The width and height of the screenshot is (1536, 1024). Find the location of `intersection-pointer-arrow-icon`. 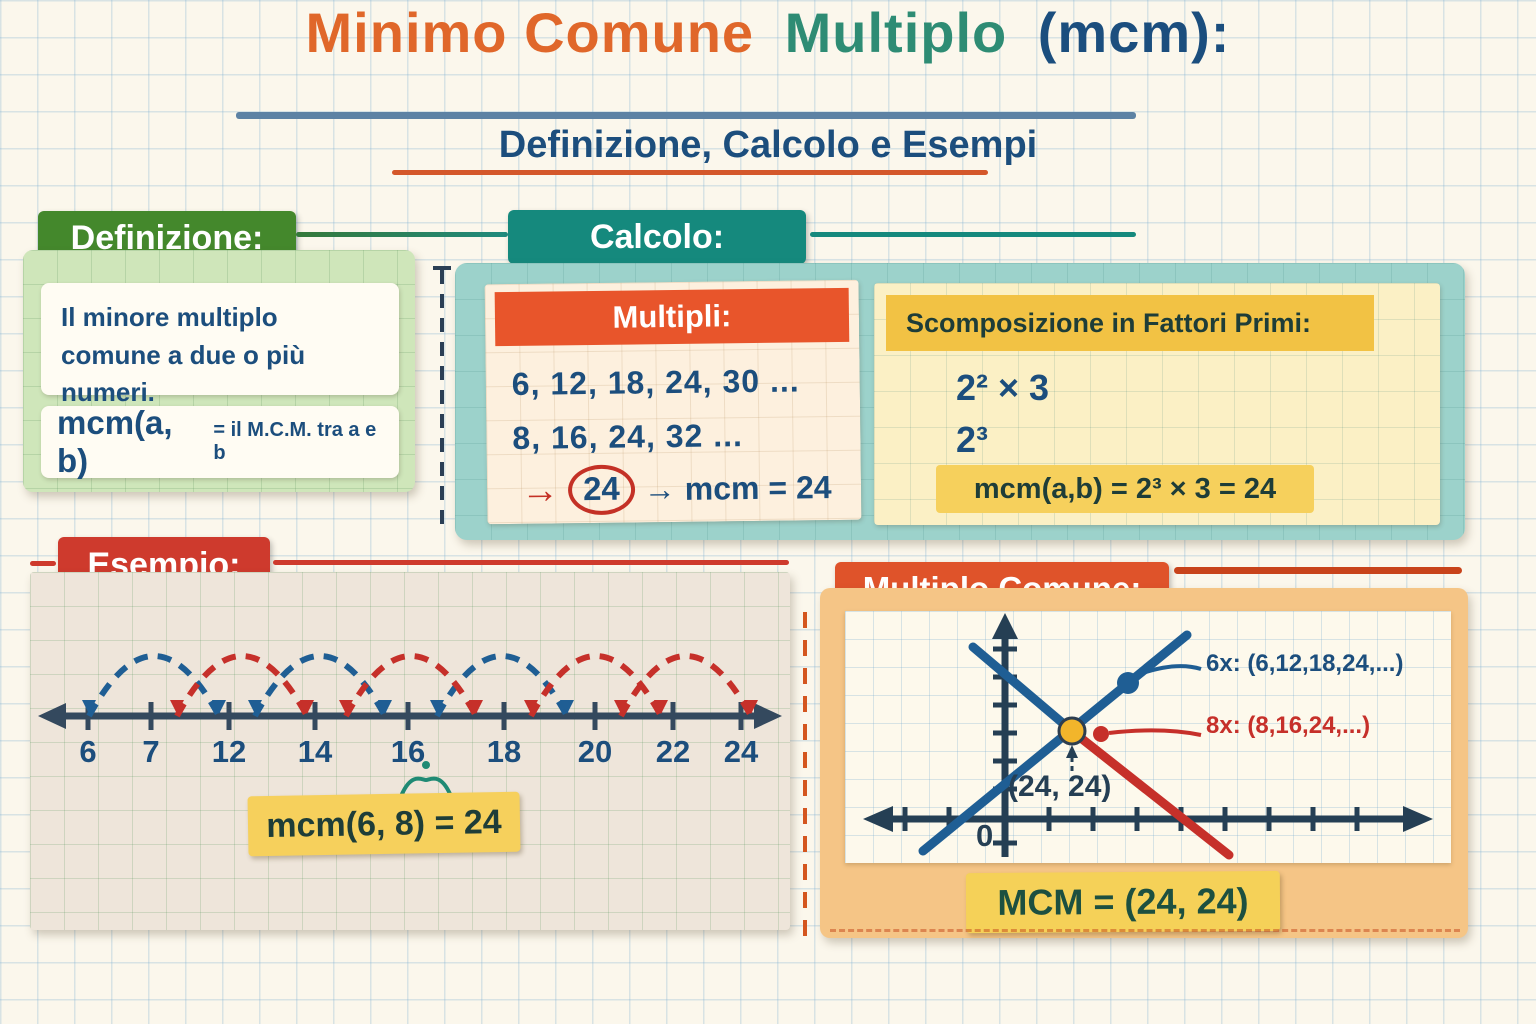

intersection-pointer-arrow-icon is located at coordinates (1072, 751).